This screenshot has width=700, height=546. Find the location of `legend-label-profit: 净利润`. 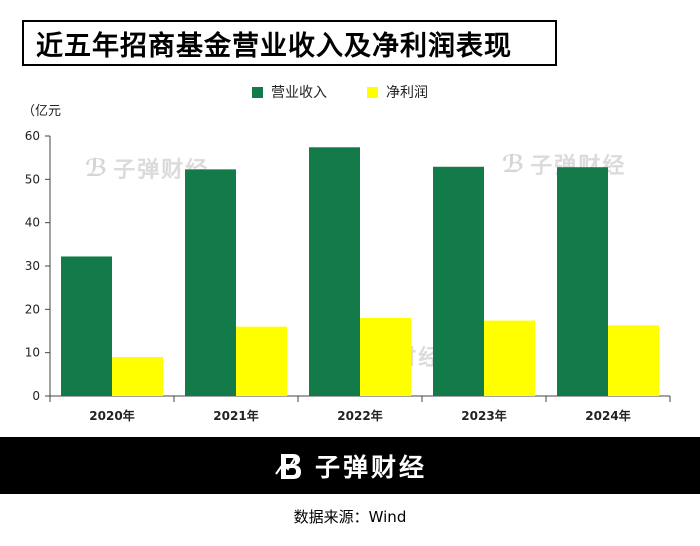

legend-label-profit: 净利润 is located at coordinates (407, 93).